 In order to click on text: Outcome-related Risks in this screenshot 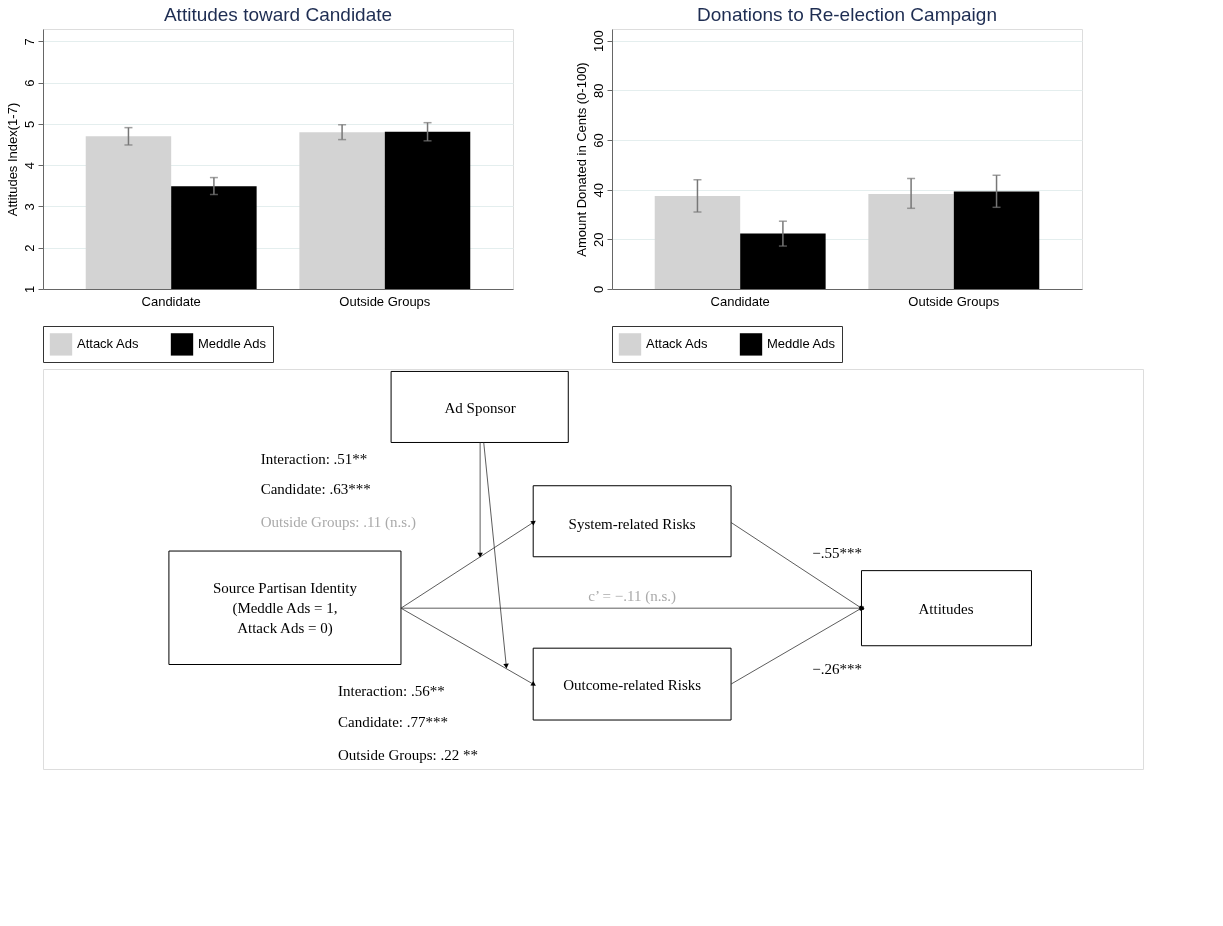, I will do `click(632, 684)`.